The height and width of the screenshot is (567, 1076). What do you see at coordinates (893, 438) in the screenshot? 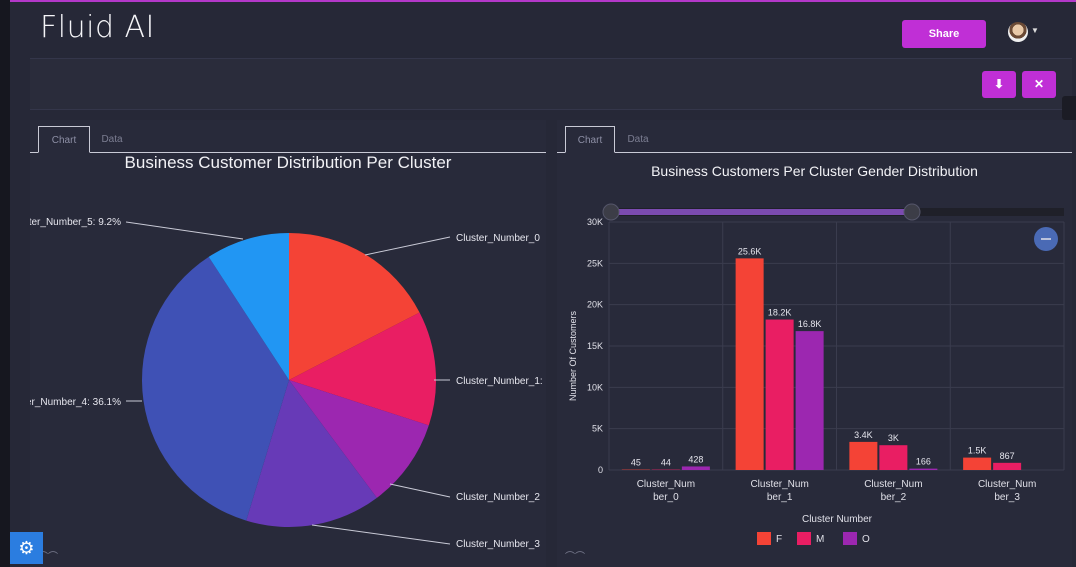
I see `bar-value-label: 3K` at bounding box center [893, 438].